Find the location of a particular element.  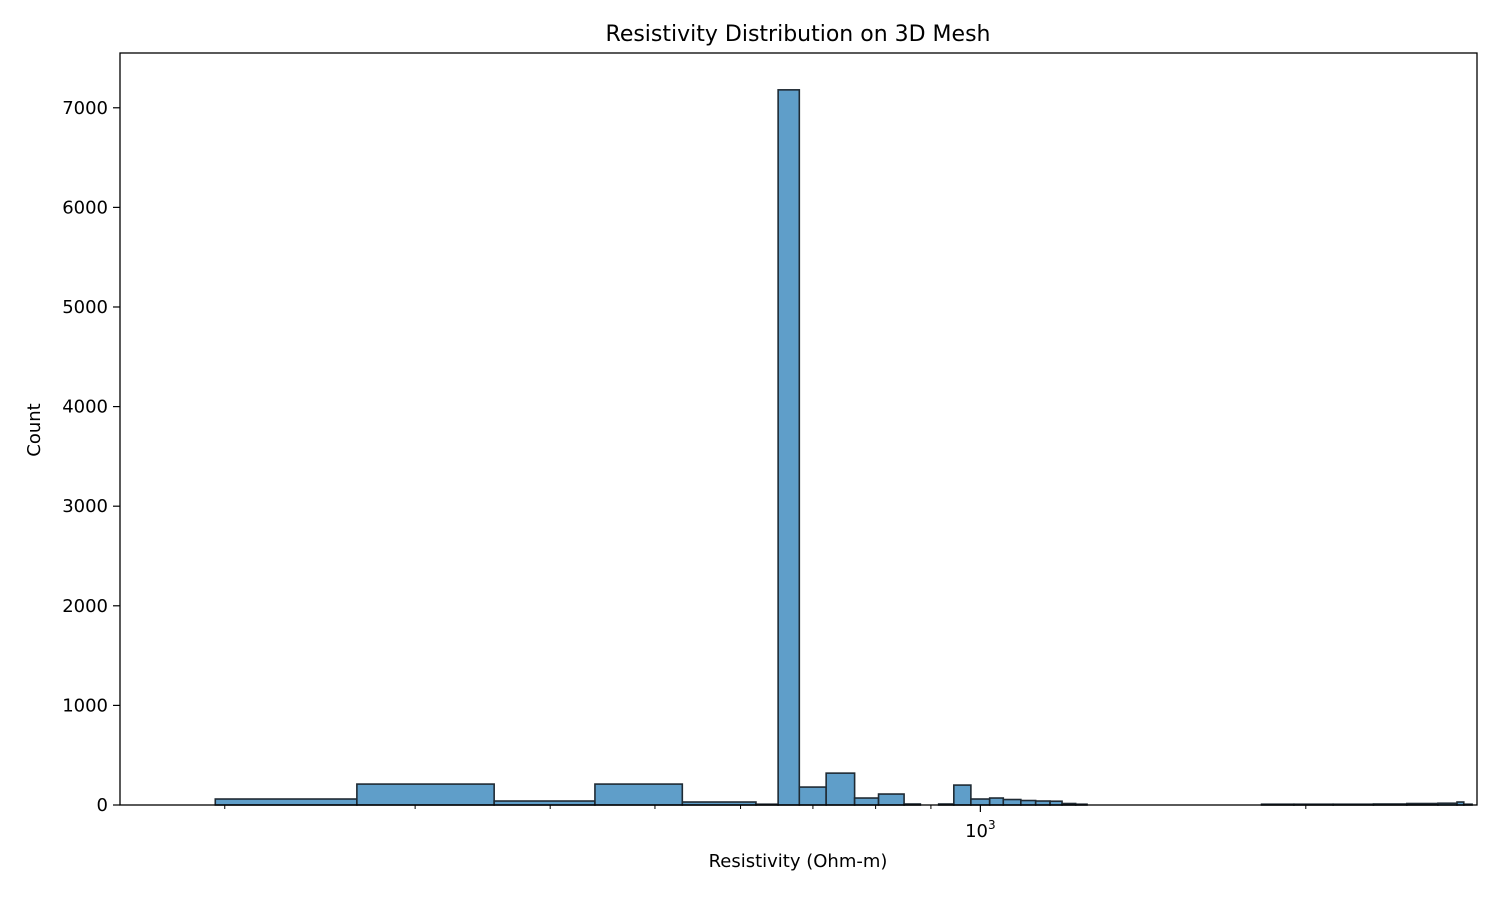

y-tick-label-7: 7000 is located at coordinates (85, 108).